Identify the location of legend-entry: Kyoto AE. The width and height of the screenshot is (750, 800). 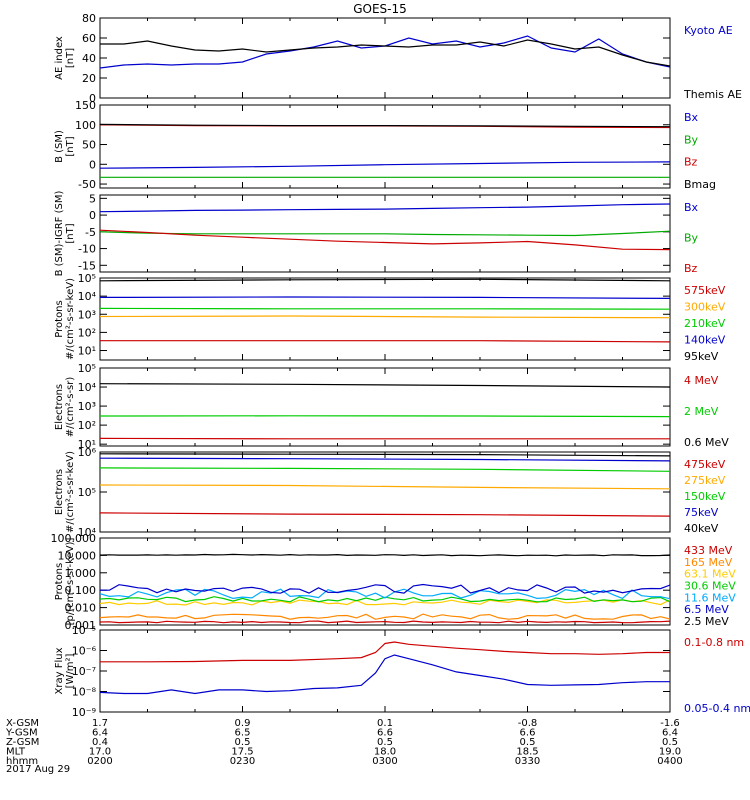
(708, 30).